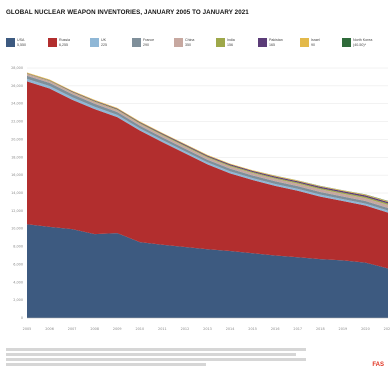 Image resolution: width=390 pixels, height=374 pixels. Describe the element at coordinates (252, 329) in the screenshot. I see `x-tick-label: 2015` at that location.